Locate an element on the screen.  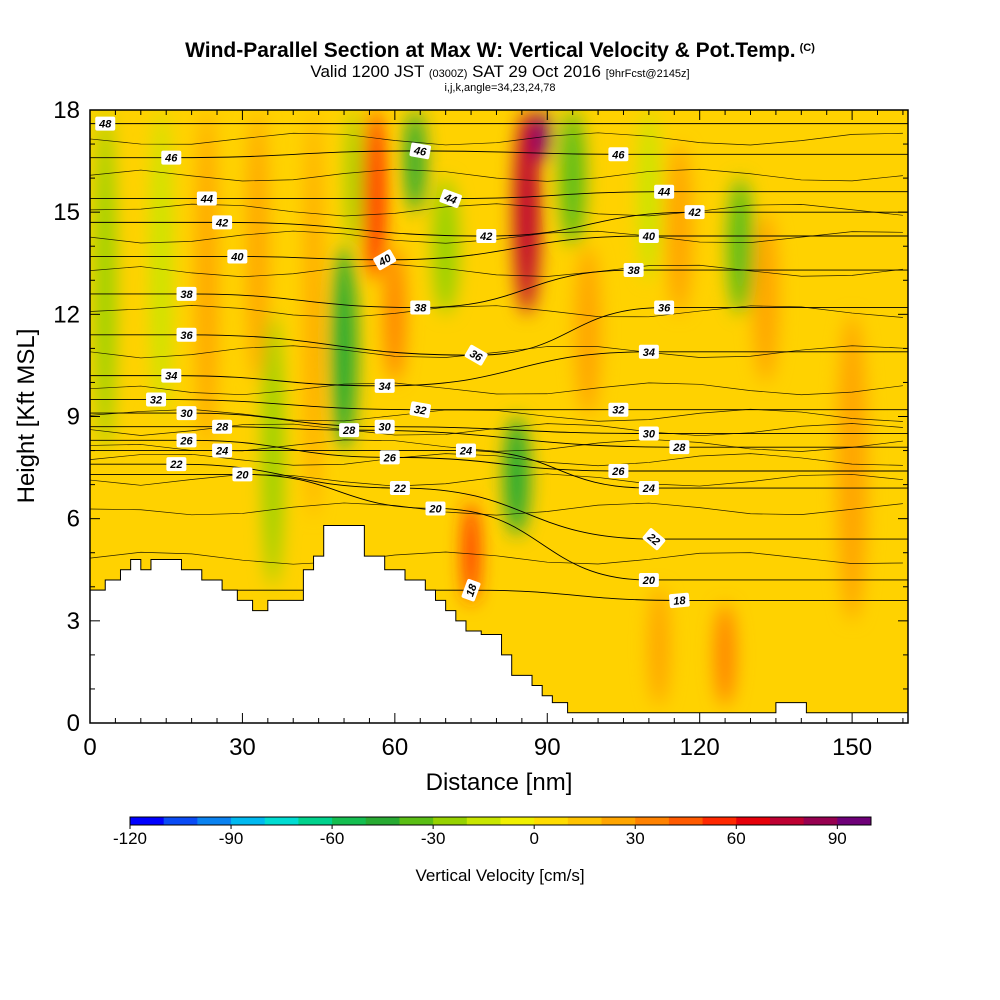
y-tick-label: 0 is located at coordinates (73, 723).